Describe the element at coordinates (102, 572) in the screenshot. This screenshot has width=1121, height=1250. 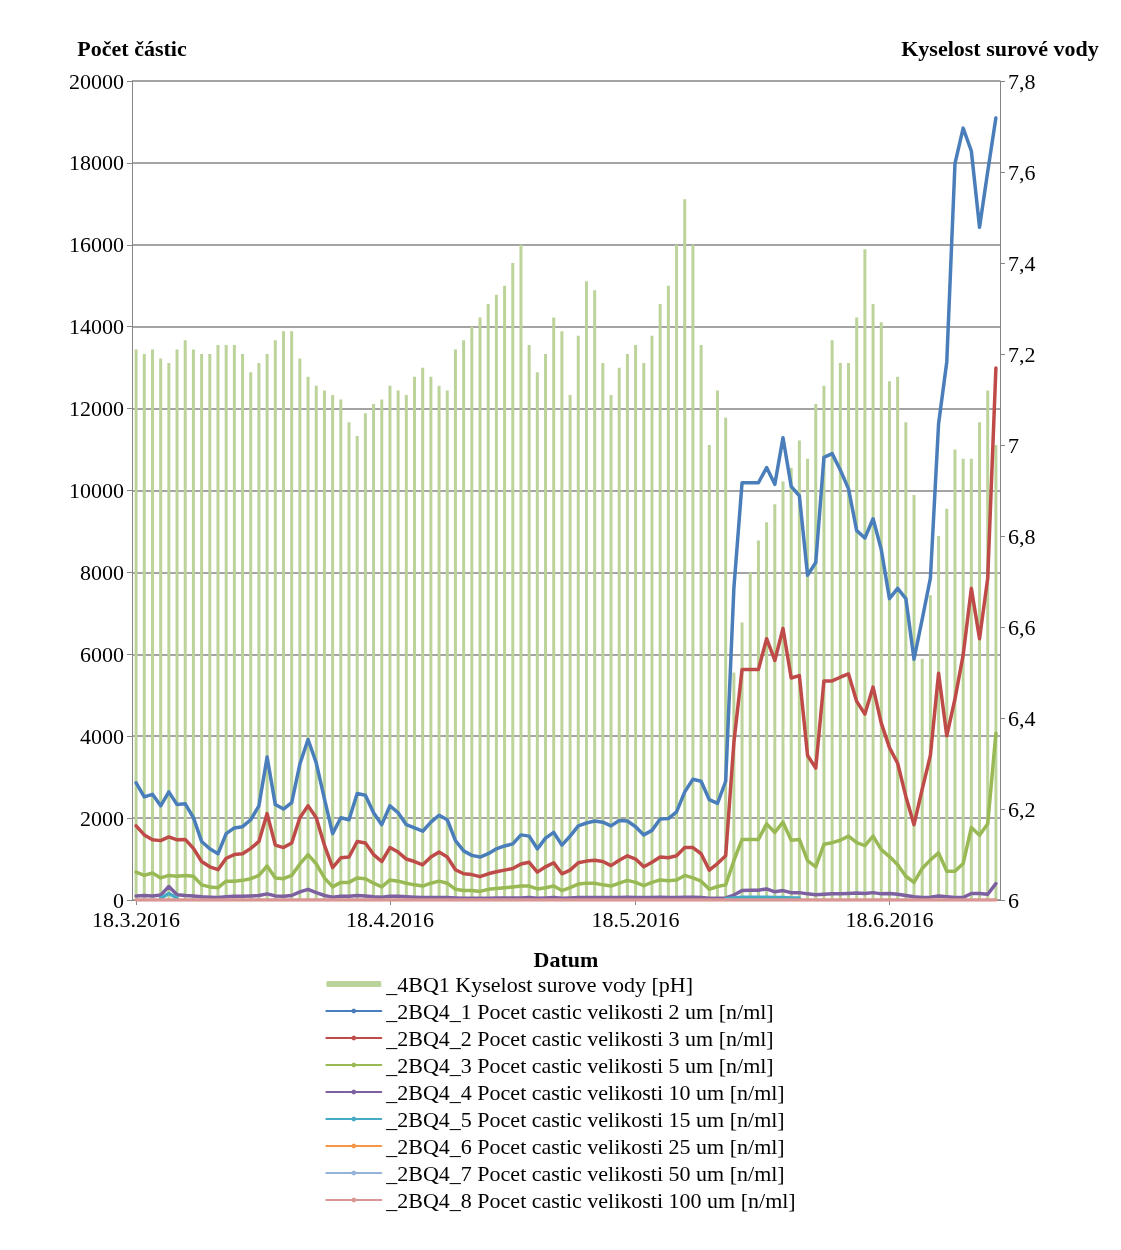
I see `y-tick-label: 8000` at that location.